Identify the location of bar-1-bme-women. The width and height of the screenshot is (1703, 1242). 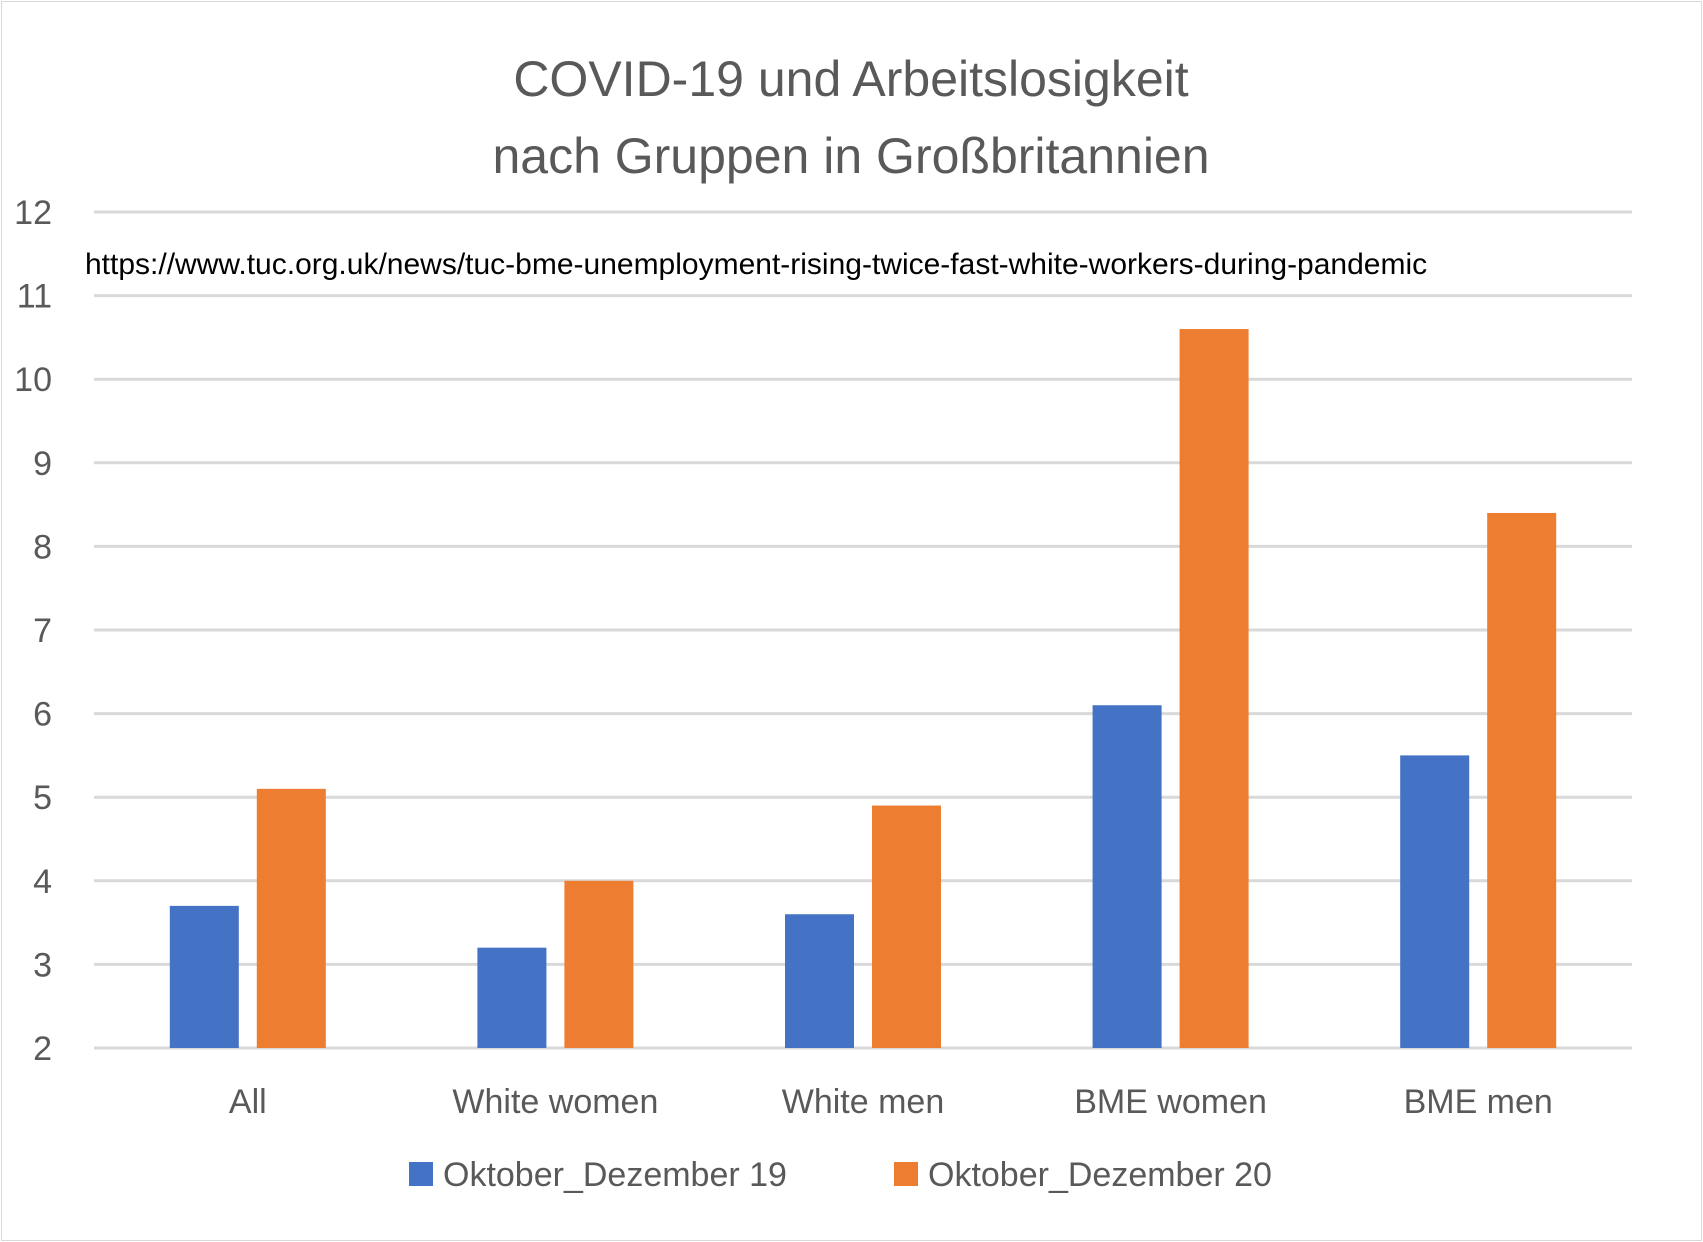
(1127, 876).